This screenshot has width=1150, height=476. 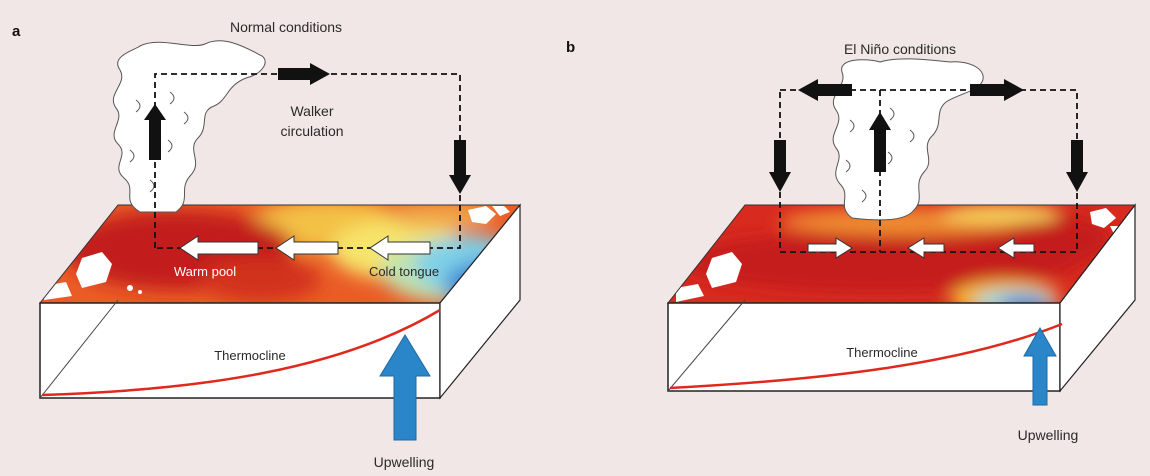 I want to click on panel-a-upwelling-arrow-icon, so click(x=405, y=387).